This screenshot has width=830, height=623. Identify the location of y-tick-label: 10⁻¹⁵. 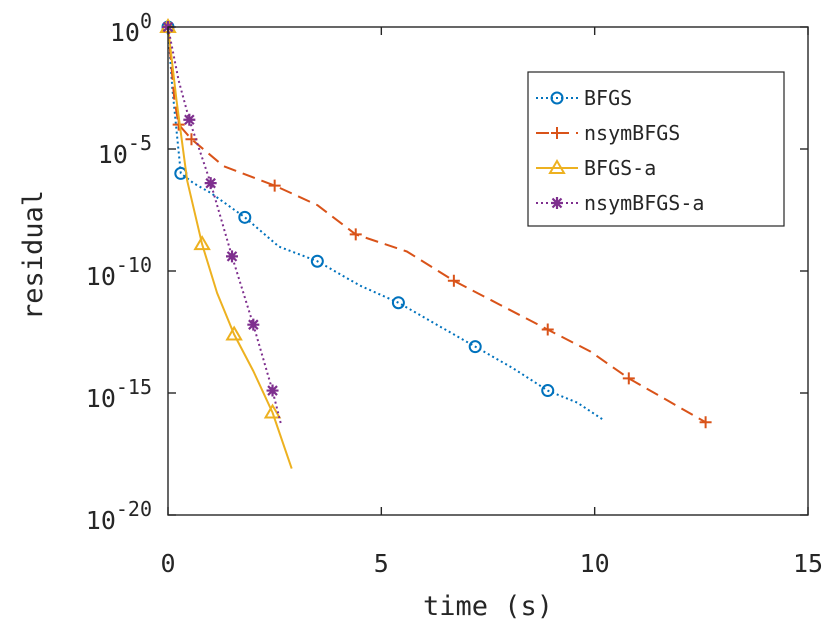
(119, 394).